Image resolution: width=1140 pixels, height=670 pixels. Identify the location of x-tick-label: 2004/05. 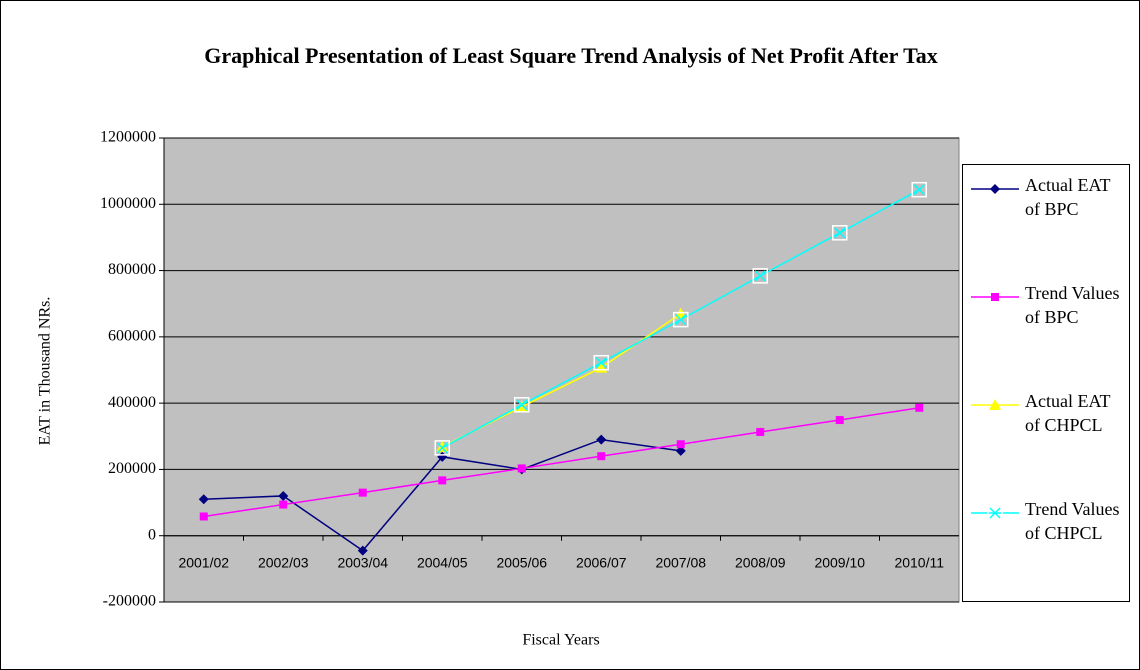
(442, 562).